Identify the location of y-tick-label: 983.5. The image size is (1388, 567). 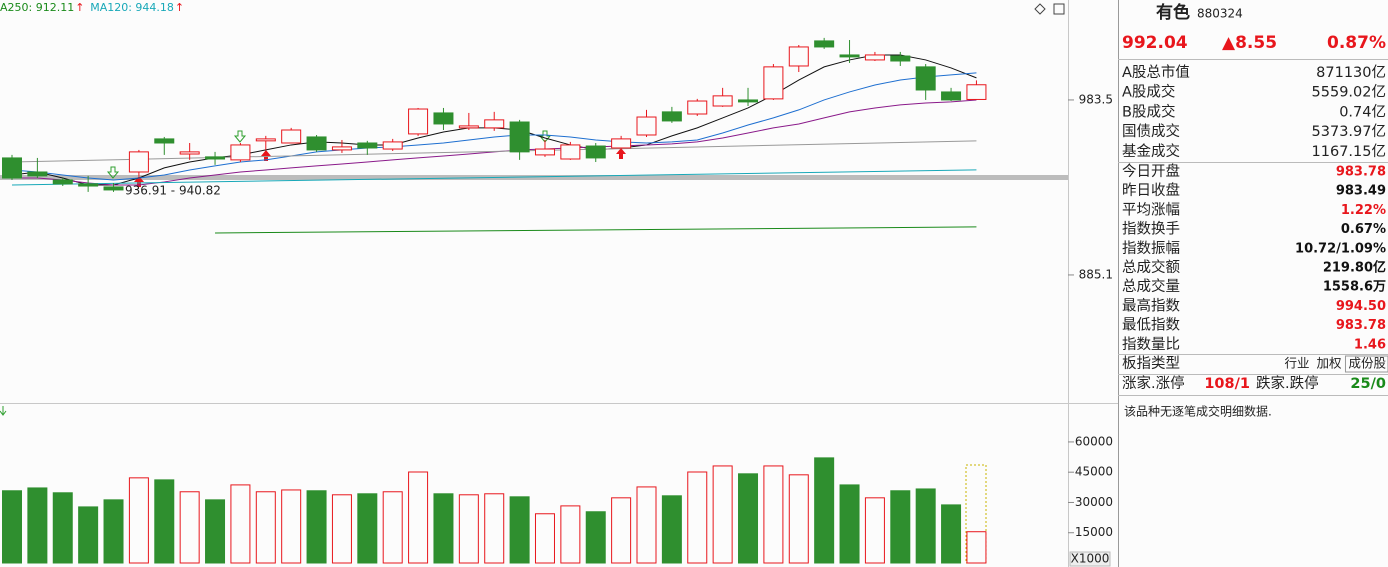
(1096, 99).